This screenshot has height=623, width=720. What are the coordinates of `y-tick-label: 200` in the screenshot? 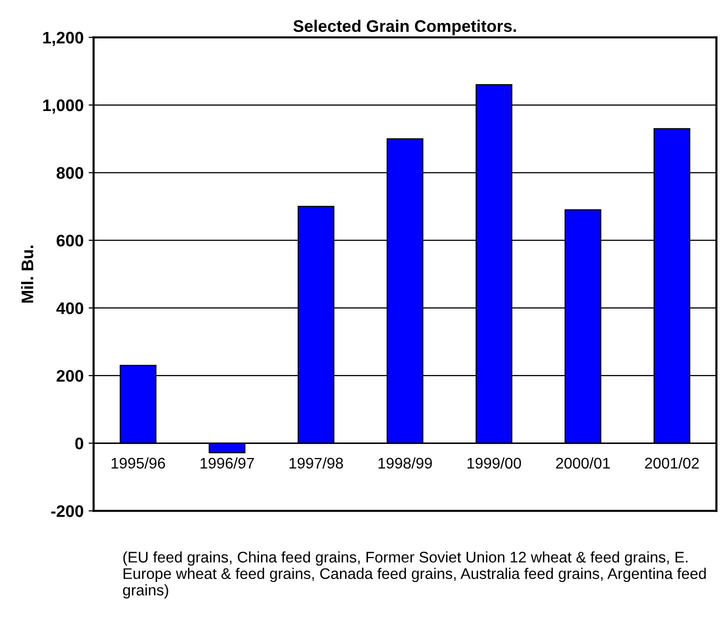 It's located at (70, 376).